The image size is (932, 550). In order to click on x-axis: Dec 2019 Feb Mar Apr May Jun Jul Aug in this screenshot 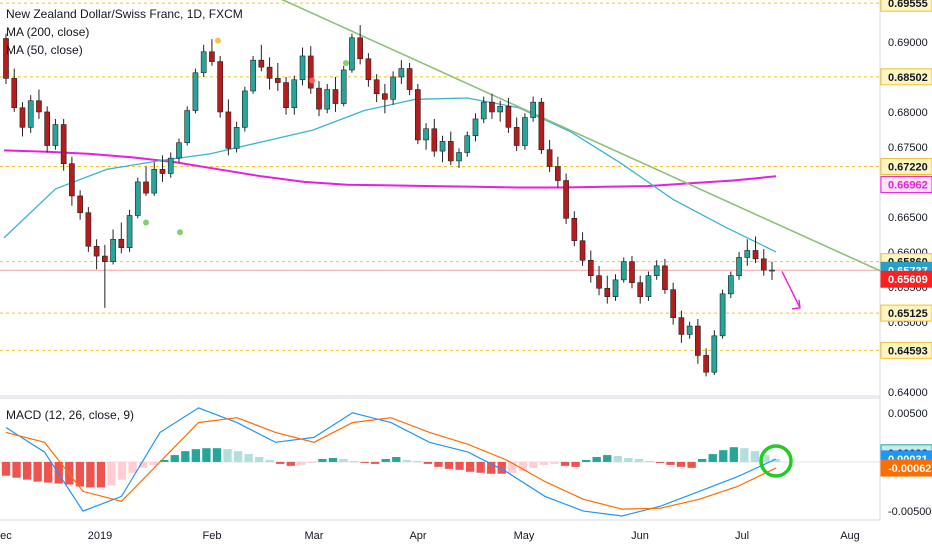, I will do `click(430, 536)`.